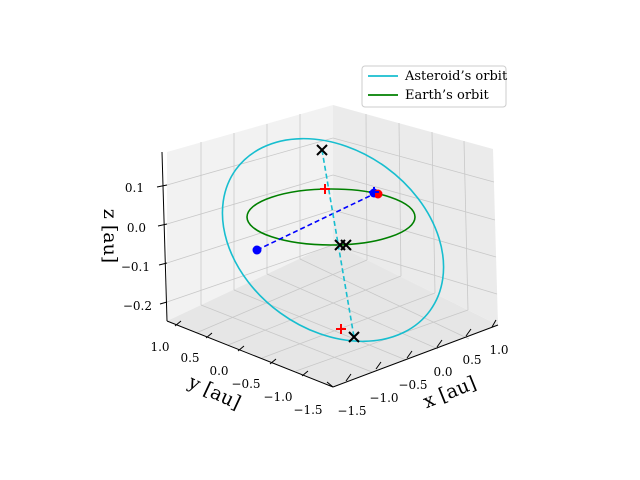 The width and height of the screenshot is (640, 480). What do you see at coordinates (374, 192) in the screenshot?
I see `blue-plus-marker` at bounding box center [374, 192].